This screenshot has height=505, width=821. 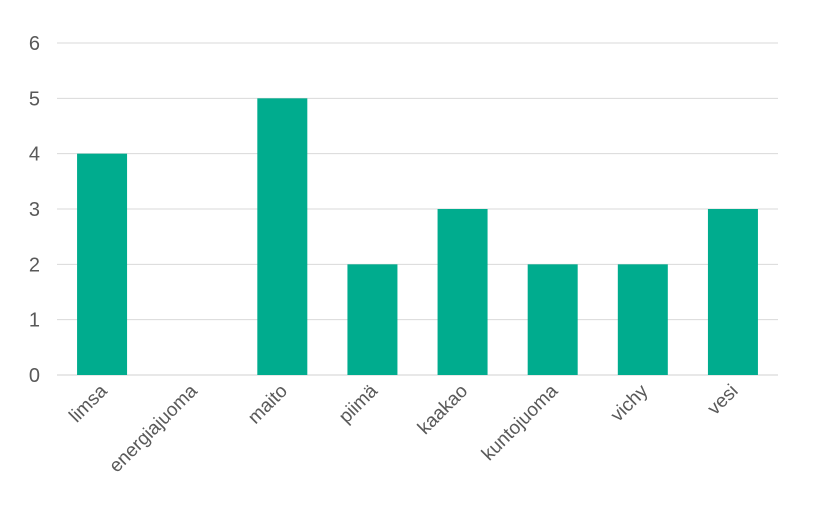 What do you see at coordinates (723, 400) in the screenshot?
I see `x-tick-label: vesi` at bounding box center [723, 400].